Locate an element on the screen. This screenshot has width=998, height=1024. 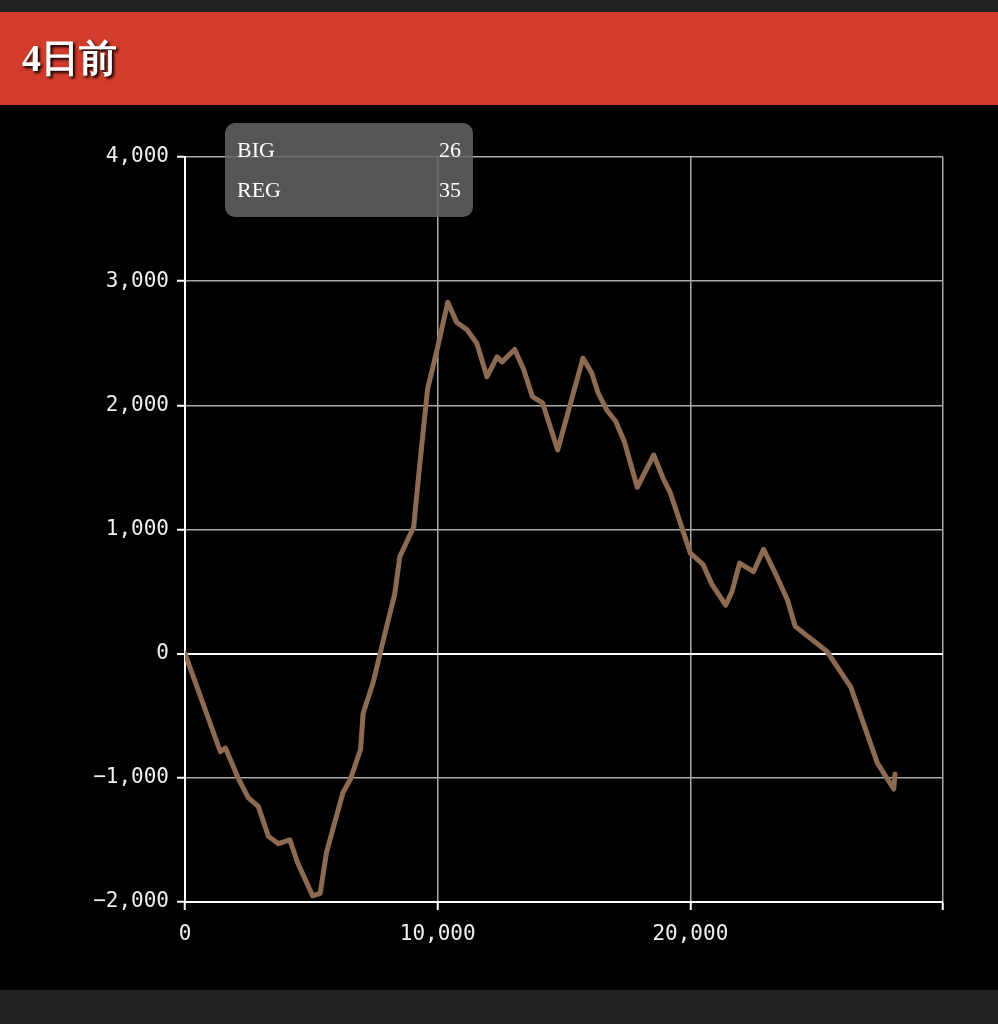
annotation: BIG is located at coordinates (256, 150).